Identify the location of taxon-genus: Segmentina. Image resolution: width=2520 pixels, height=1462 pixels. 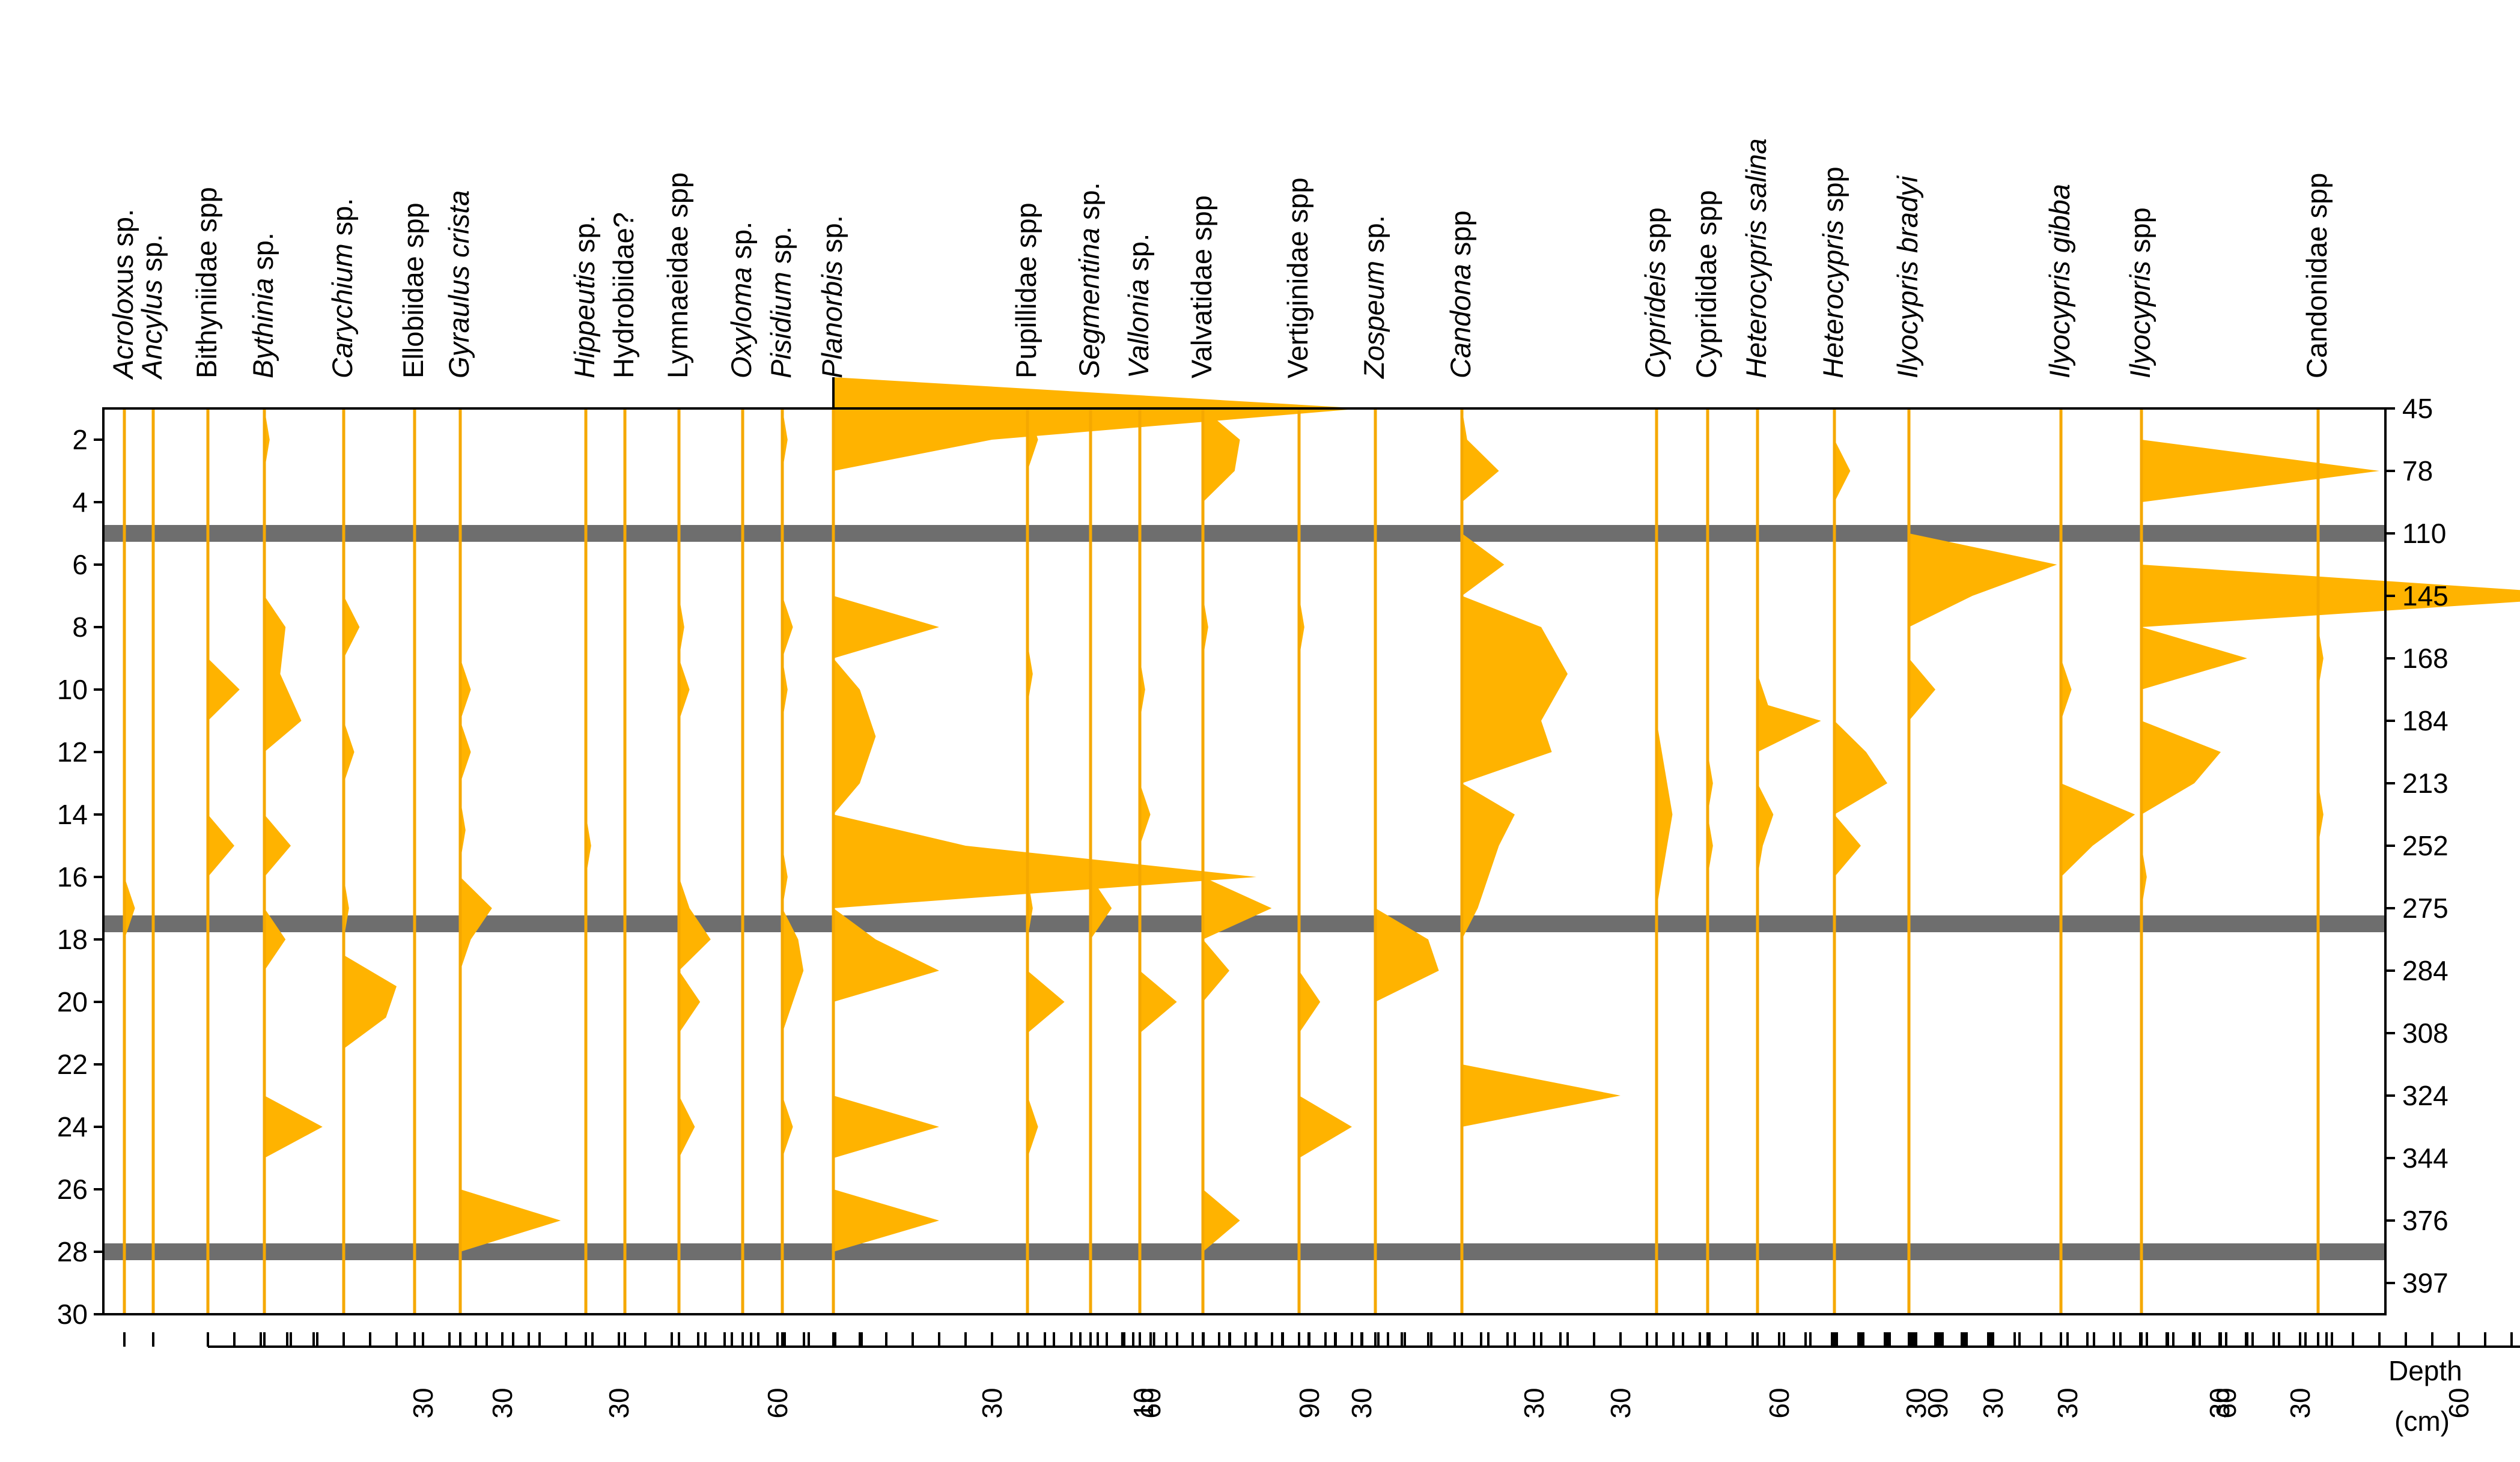
(1089, 303).